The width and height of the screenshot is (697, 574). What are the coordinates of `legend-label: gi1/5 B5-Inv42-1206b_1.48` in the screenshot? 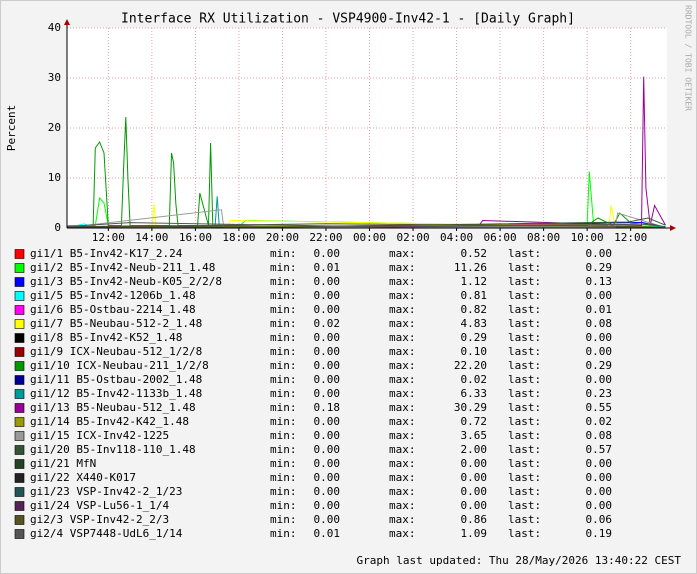 It's located at (113, 295).